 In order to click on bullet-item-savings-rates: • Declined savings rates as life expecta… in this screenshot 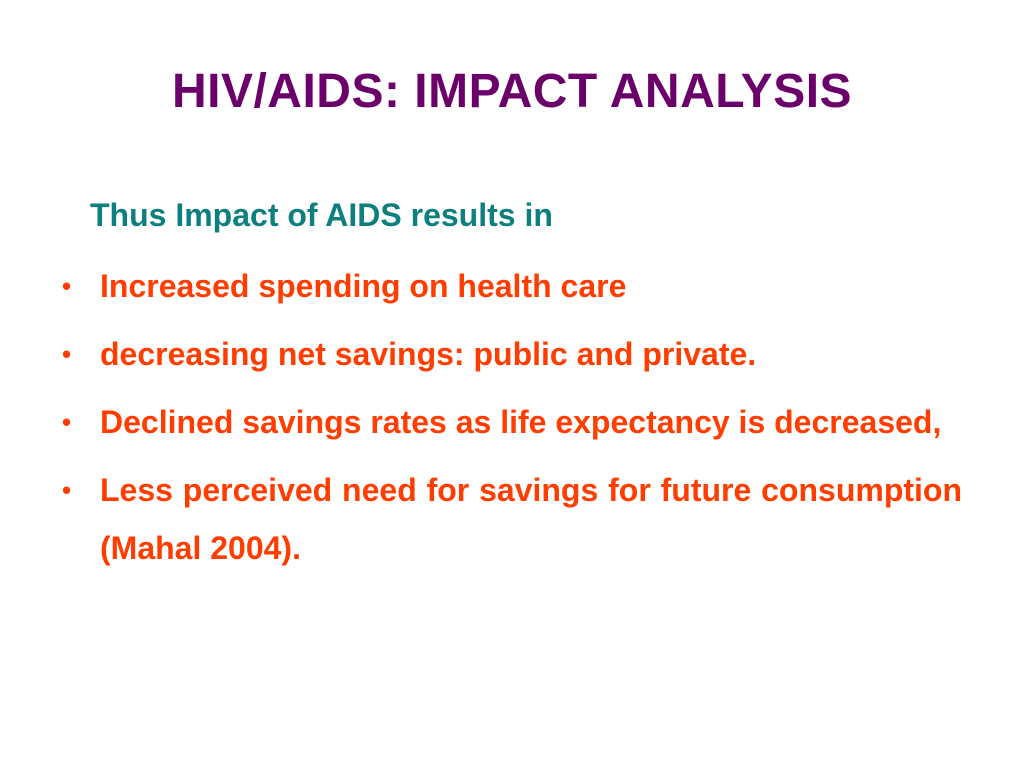, I will do `click(509, 422)`.